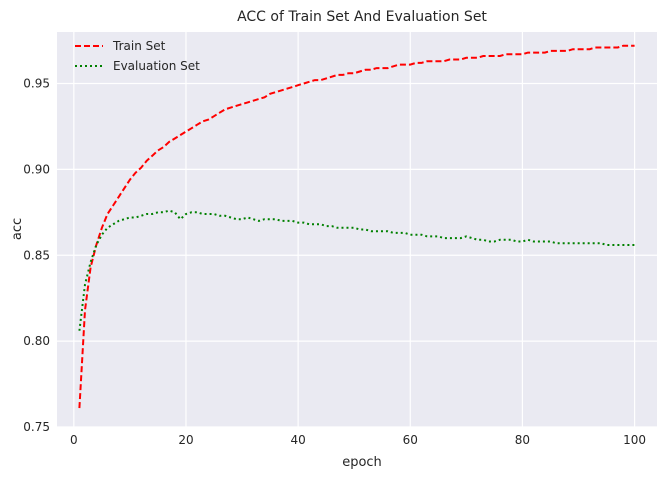 Image resolution: width=668 pixels, height=478 pixels. Describe the element at coordinates (362, 17) in the screenshot. I see `chart-title: ACC of Train Set And Evaluation Set` at that location.